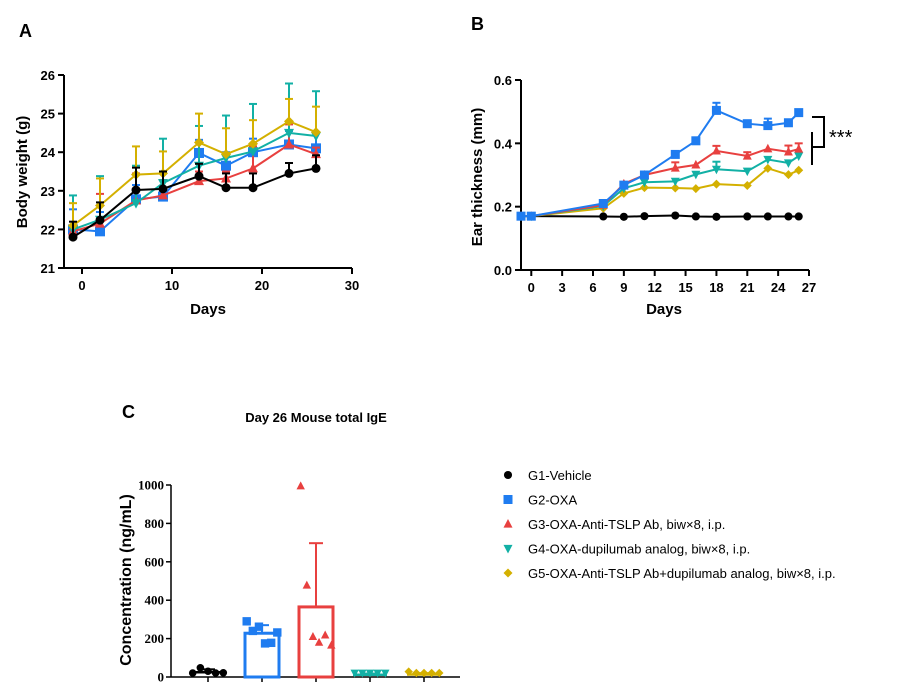  What do you see at coordinates (747, 287) in the screenshot?
I see `panel-b-x-tick-label: 21` at bounding box center [747, 287].